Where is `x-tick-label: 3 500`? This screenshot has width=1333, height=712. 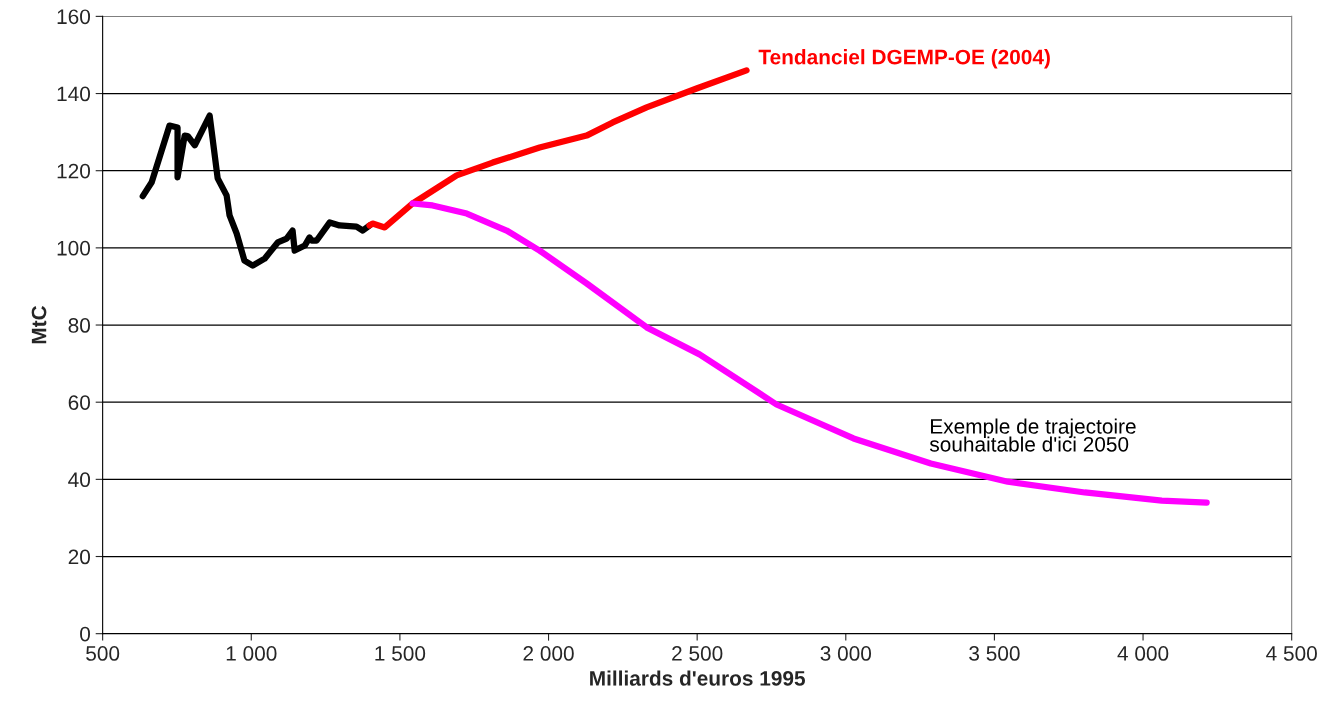 x-tick-label: 3 500 is located at coordinates (994, 653).